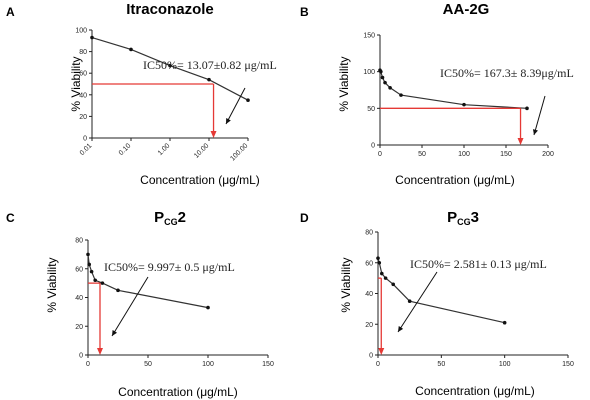 This screenshot has height=400, width=590. Describe the element at coordinates (304, 12) in the screenshot. I see `panel-letter: B` at that location.